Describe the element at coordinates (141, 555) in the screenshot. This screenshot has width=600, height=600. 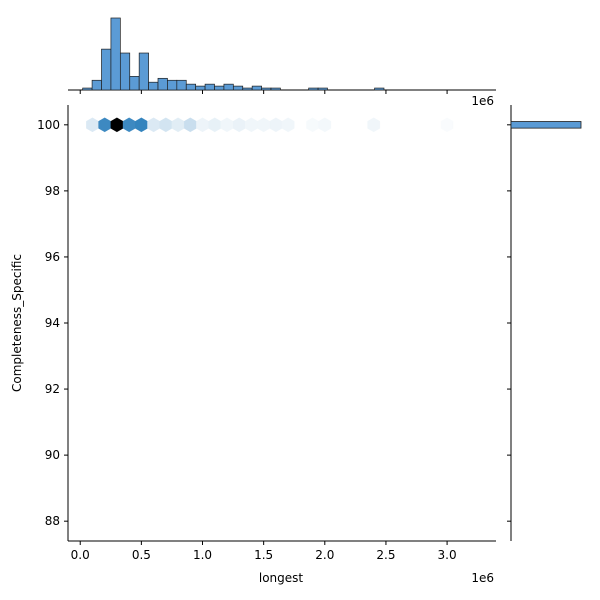
I see `x-tick-label: 0.5` at that location.